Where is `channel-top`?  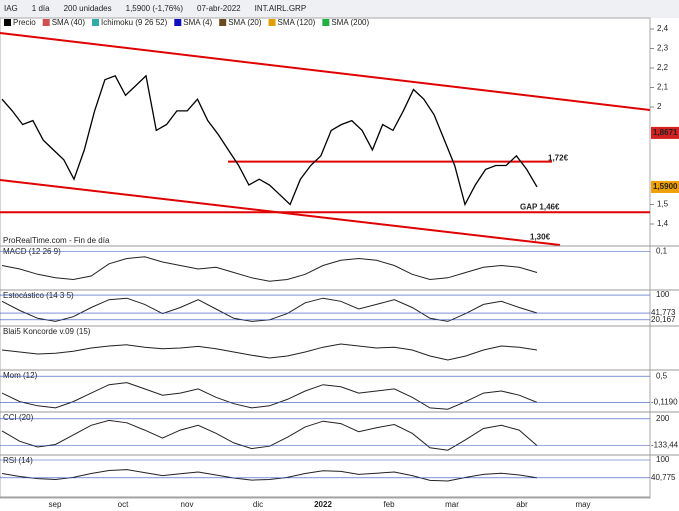
channel-top is located at coordinates (325, 71).